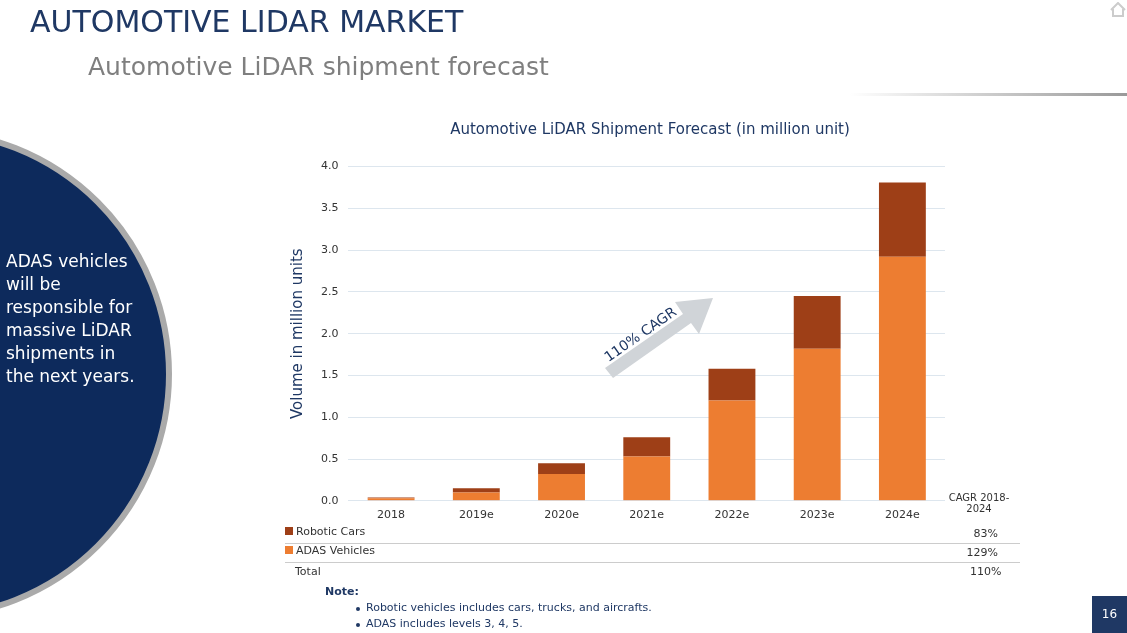 Image resolution: width=1127 pixels, height=633 pixels. I want to click on x-tick-label: 2021e, so click(647, 515).